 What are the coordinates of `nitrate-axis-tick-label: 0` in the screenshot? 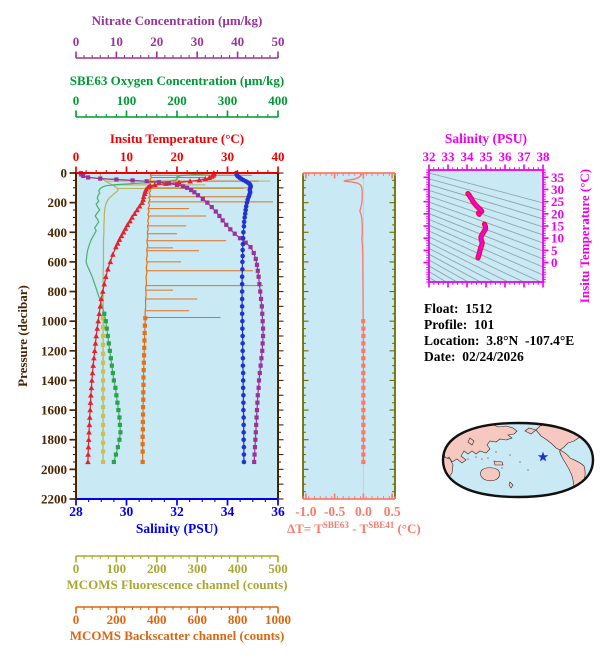 It's located at (76, 41).